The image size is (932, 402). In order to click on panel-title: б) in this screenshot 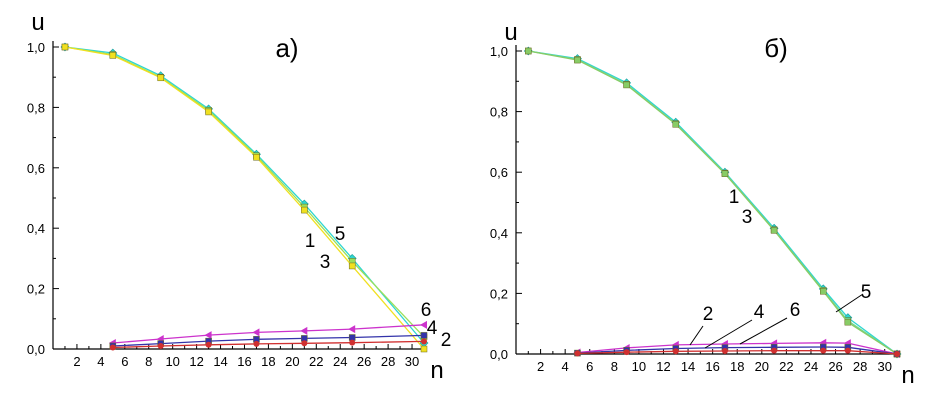, I will do `click(776, 48)`.